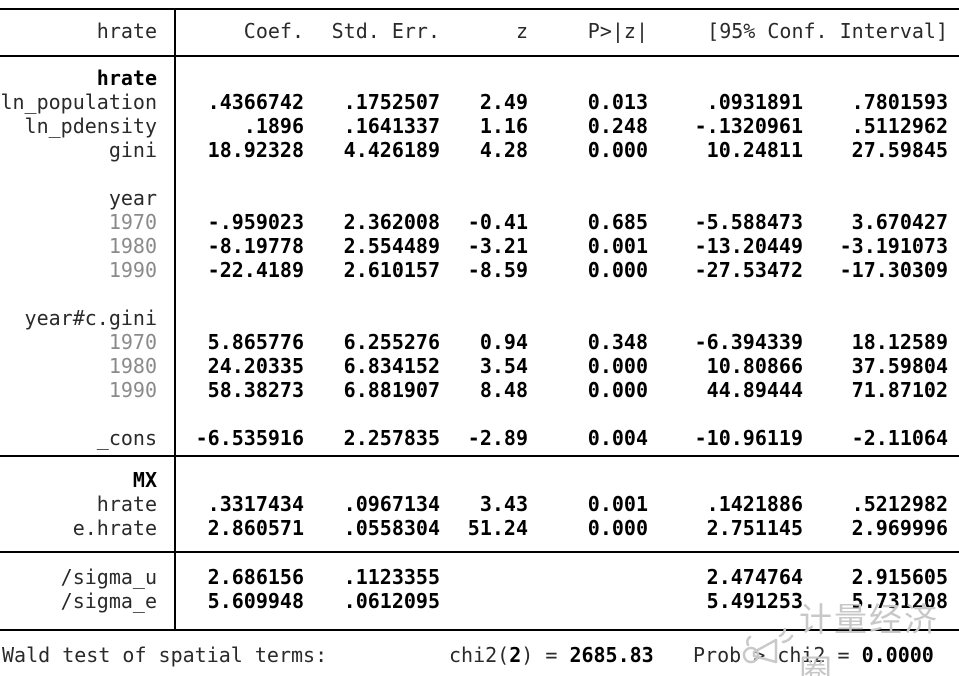 The width and height of the screenshot is (959, 676). I want to click on row-label: /sigma_e, so click(108, 601).